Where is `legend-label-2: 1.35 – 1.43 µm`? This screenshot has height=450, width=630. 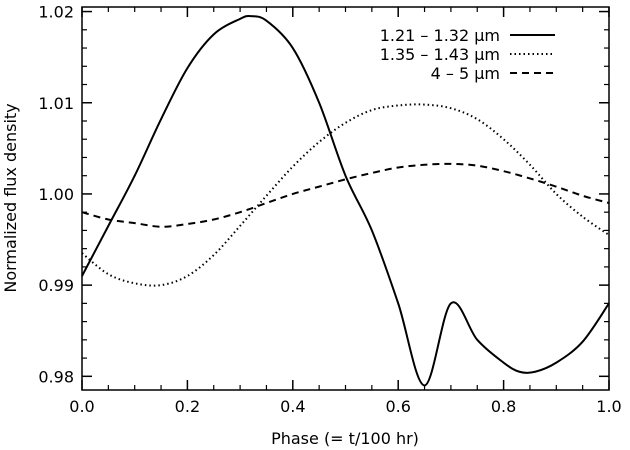
legend-label-2: 1.35 – 1.43 µm is located at coordinates (440, 54).